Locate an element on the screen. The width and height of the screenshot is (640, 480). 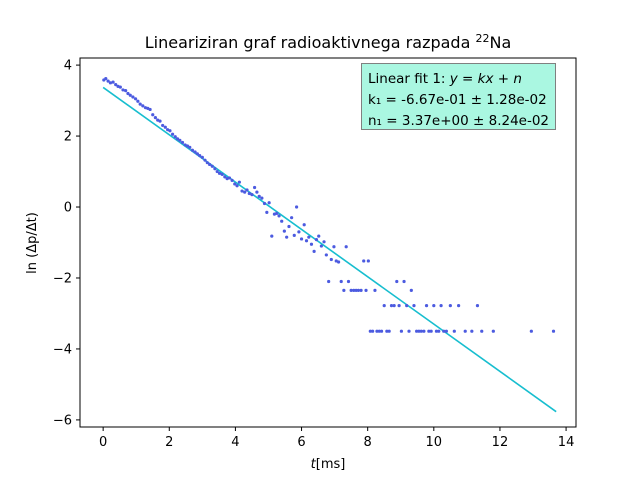
y-tick-label: −6 is located at coordinates (62, 420).